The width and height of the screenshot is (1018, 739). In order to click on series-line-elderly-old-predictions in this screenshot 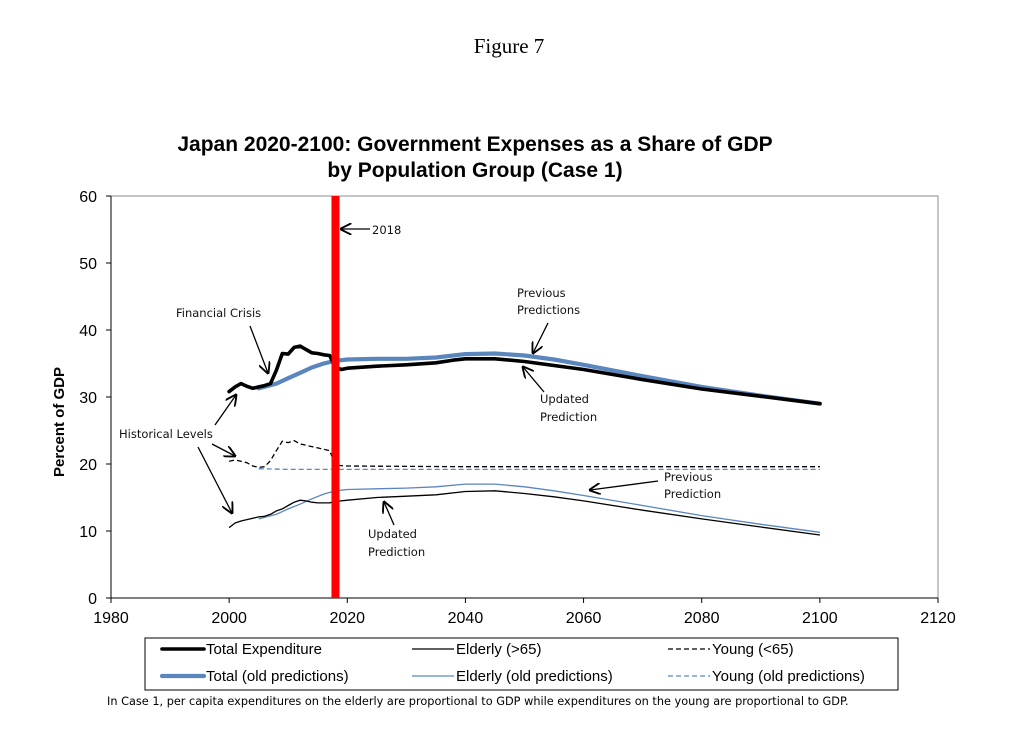, I will do `click(539, 508)`.